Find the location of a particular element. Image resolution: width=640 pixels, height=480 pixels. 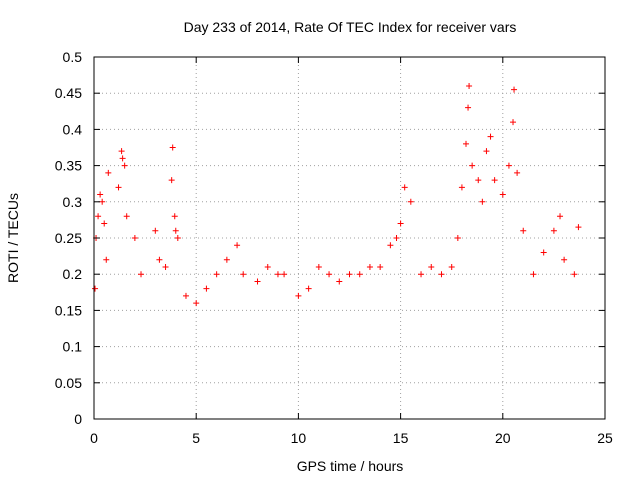

y-tick-label: 0.1 is located at coordinates (73, 347).